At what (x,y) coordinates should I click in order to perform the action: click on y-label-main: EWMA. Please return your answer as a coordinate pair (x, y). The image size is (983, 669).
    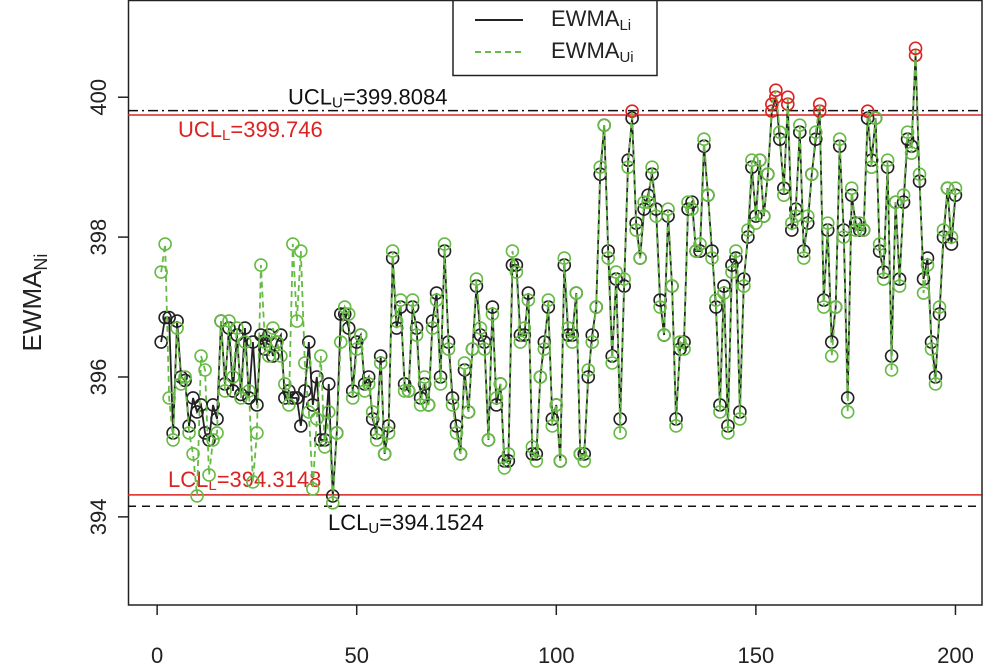
    Looking at the image, I should click on (32, 311).